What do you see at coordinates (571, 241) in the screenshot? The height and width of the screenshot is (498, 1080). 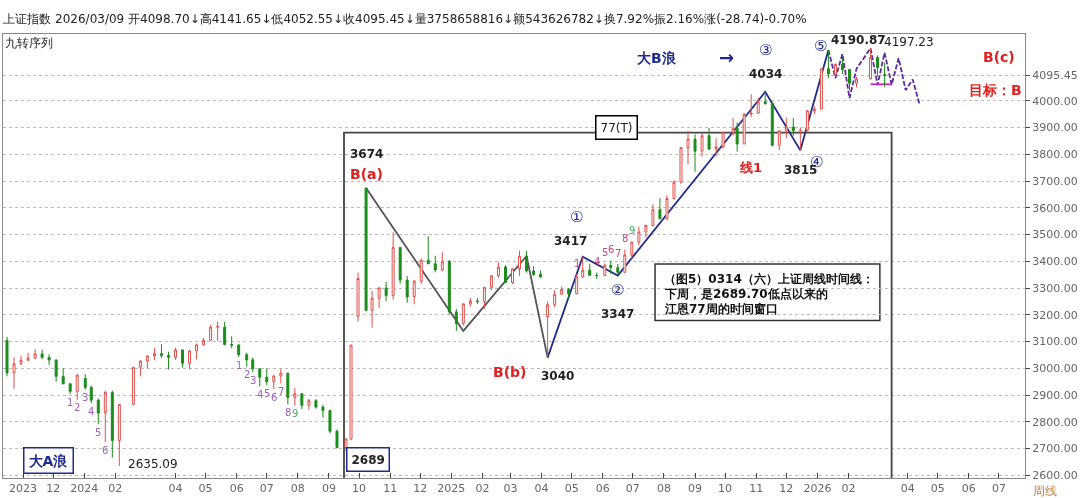 I see `annotation: 3417` at bounding box center [571, 241].